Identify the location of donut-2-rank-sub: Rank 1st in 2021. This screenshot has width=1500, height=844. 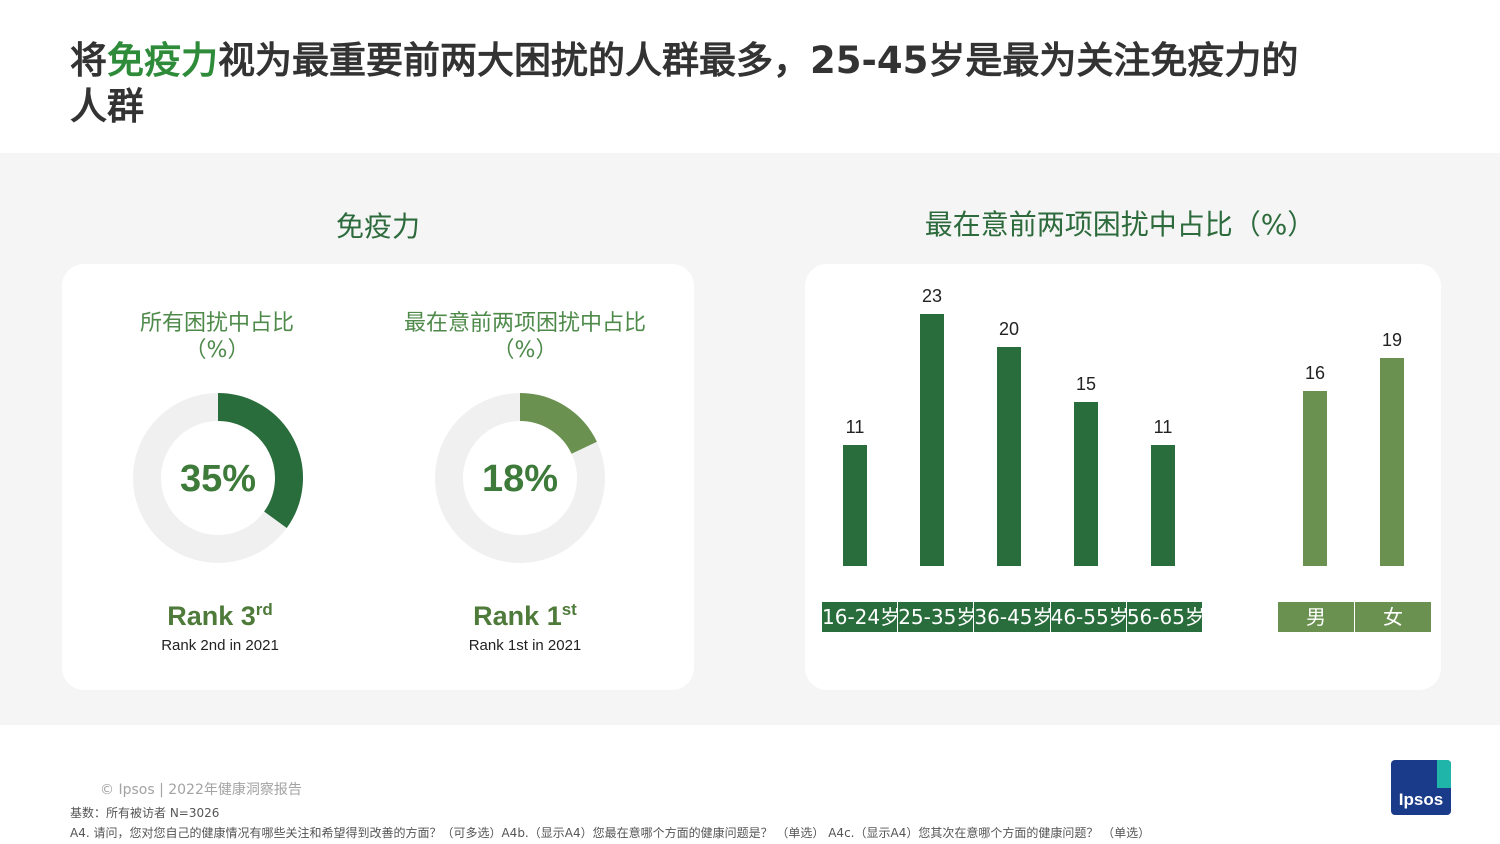
(525, 645).